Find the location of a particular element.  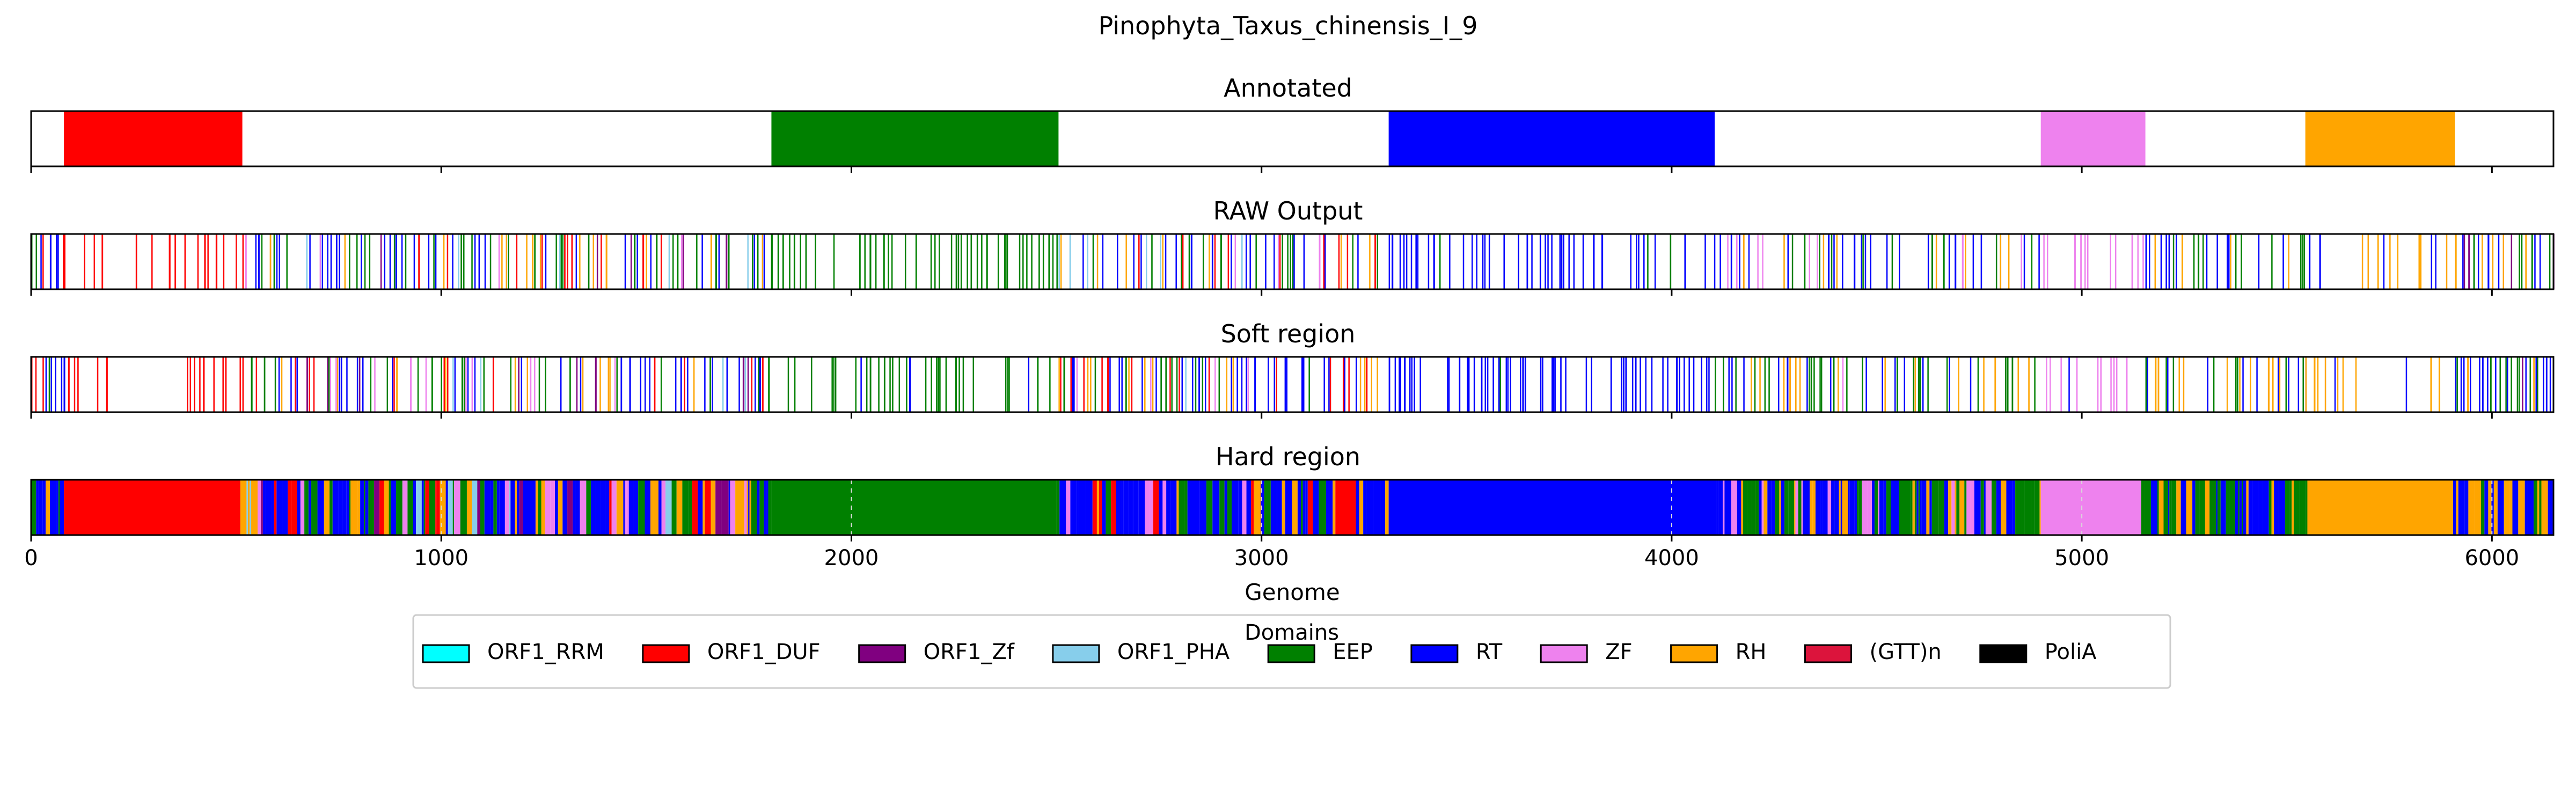

hard-region-segment-eep is located at coordinates (914, 507).